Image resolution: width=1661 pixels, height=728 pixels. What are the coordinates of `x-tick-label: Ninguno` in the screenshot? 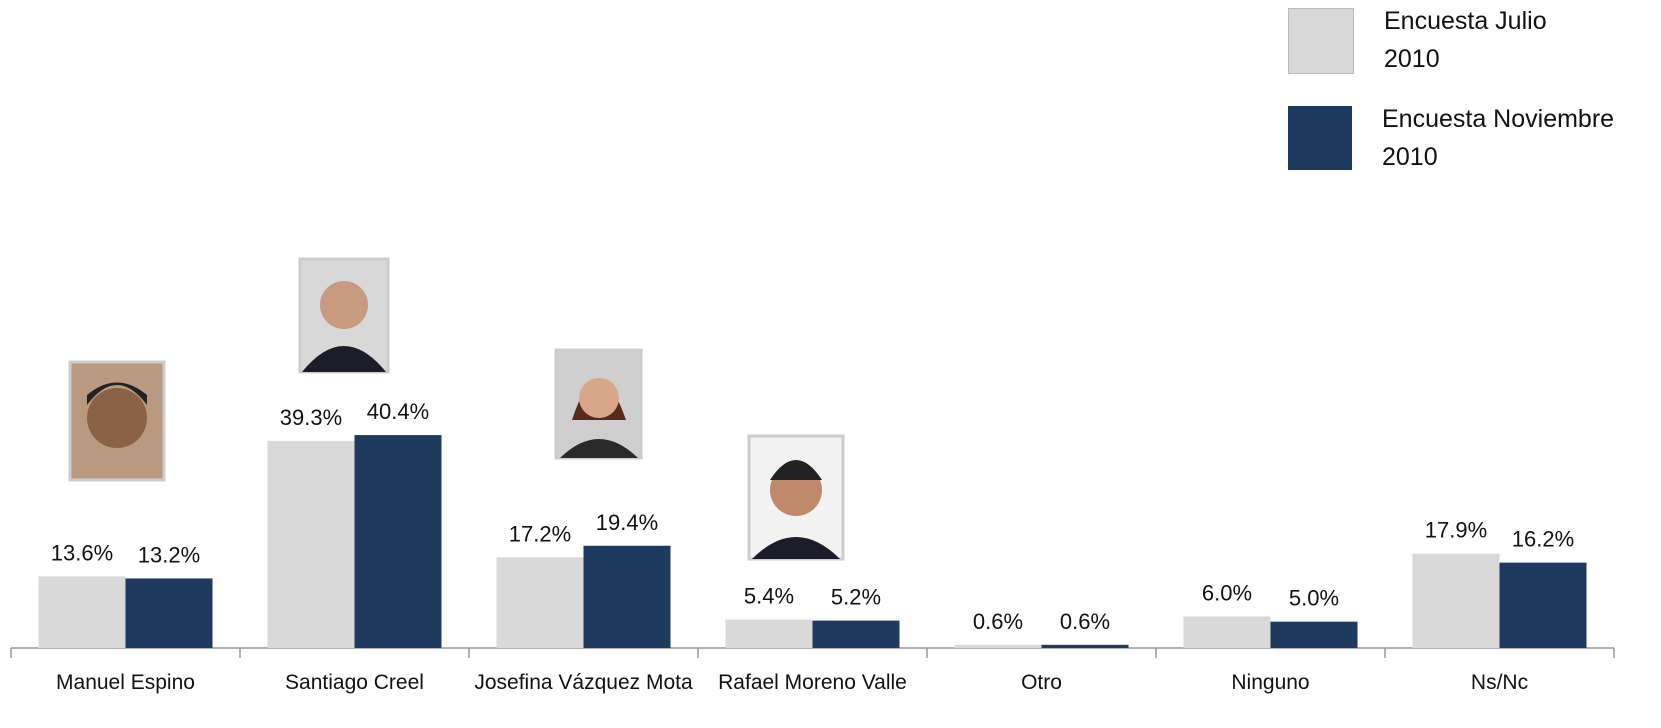 It's located at (1270, 682).